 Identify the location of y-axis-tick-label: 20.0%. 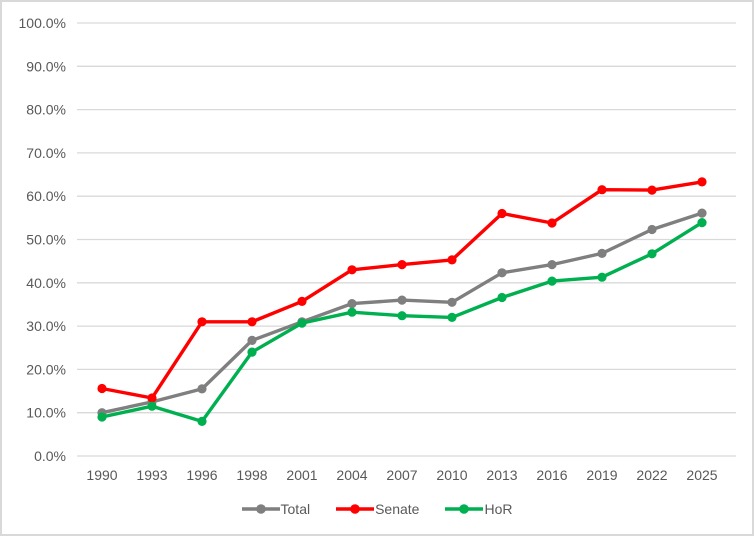
(46, 369).